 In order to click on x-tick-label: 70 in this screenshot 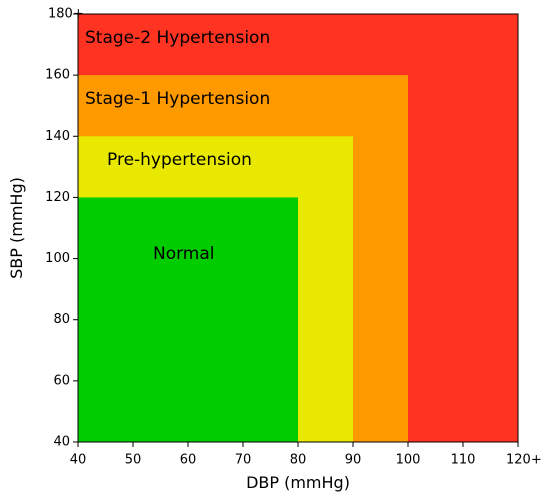, I will do `click(243, 460)`.